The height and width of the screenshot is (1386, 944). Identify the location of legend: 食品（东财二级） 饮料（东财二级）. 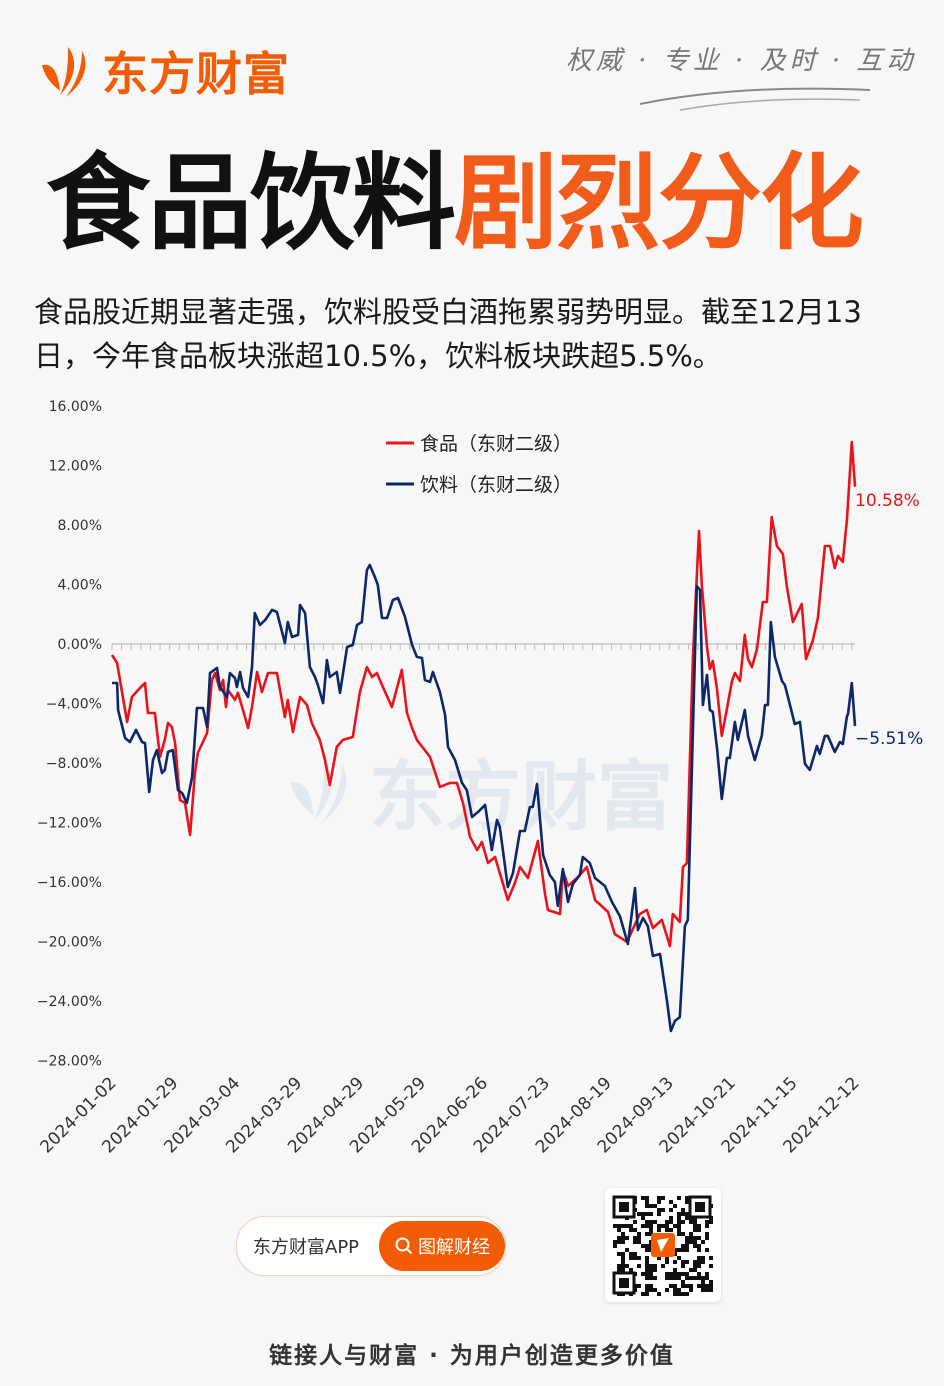
(479, 464).